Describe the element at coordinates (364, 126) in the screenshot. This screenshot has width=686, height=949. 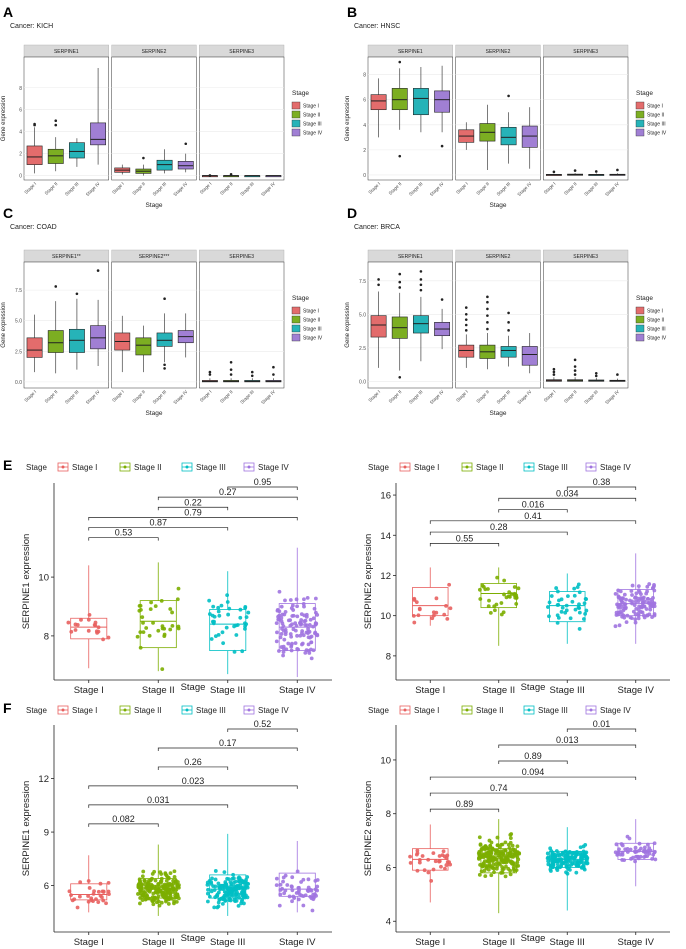
I see `y-tick-label: 4` at that location.